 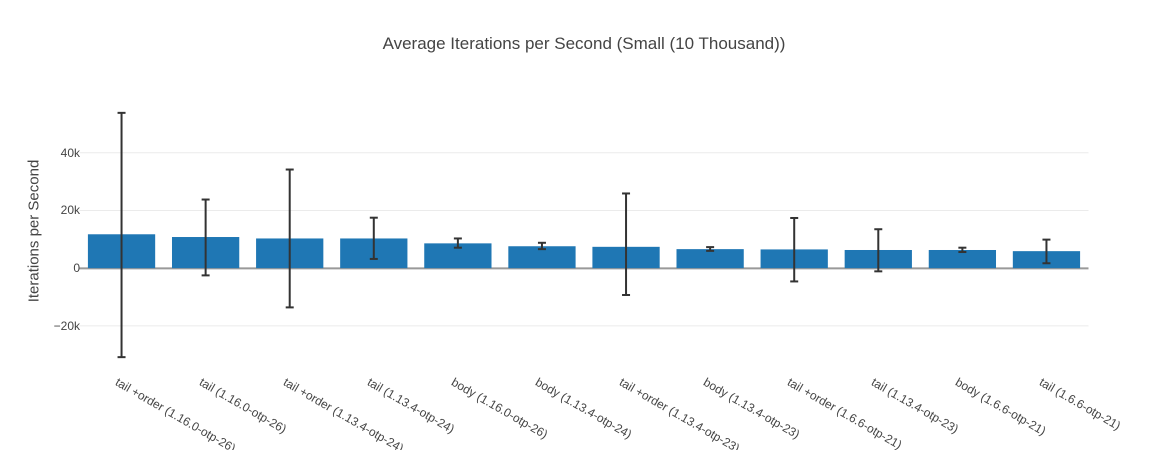 What do you see at coordinates (76, 268) in the screenshot?
I see `y-tick-label: 0` at bounding box center [76, 268].